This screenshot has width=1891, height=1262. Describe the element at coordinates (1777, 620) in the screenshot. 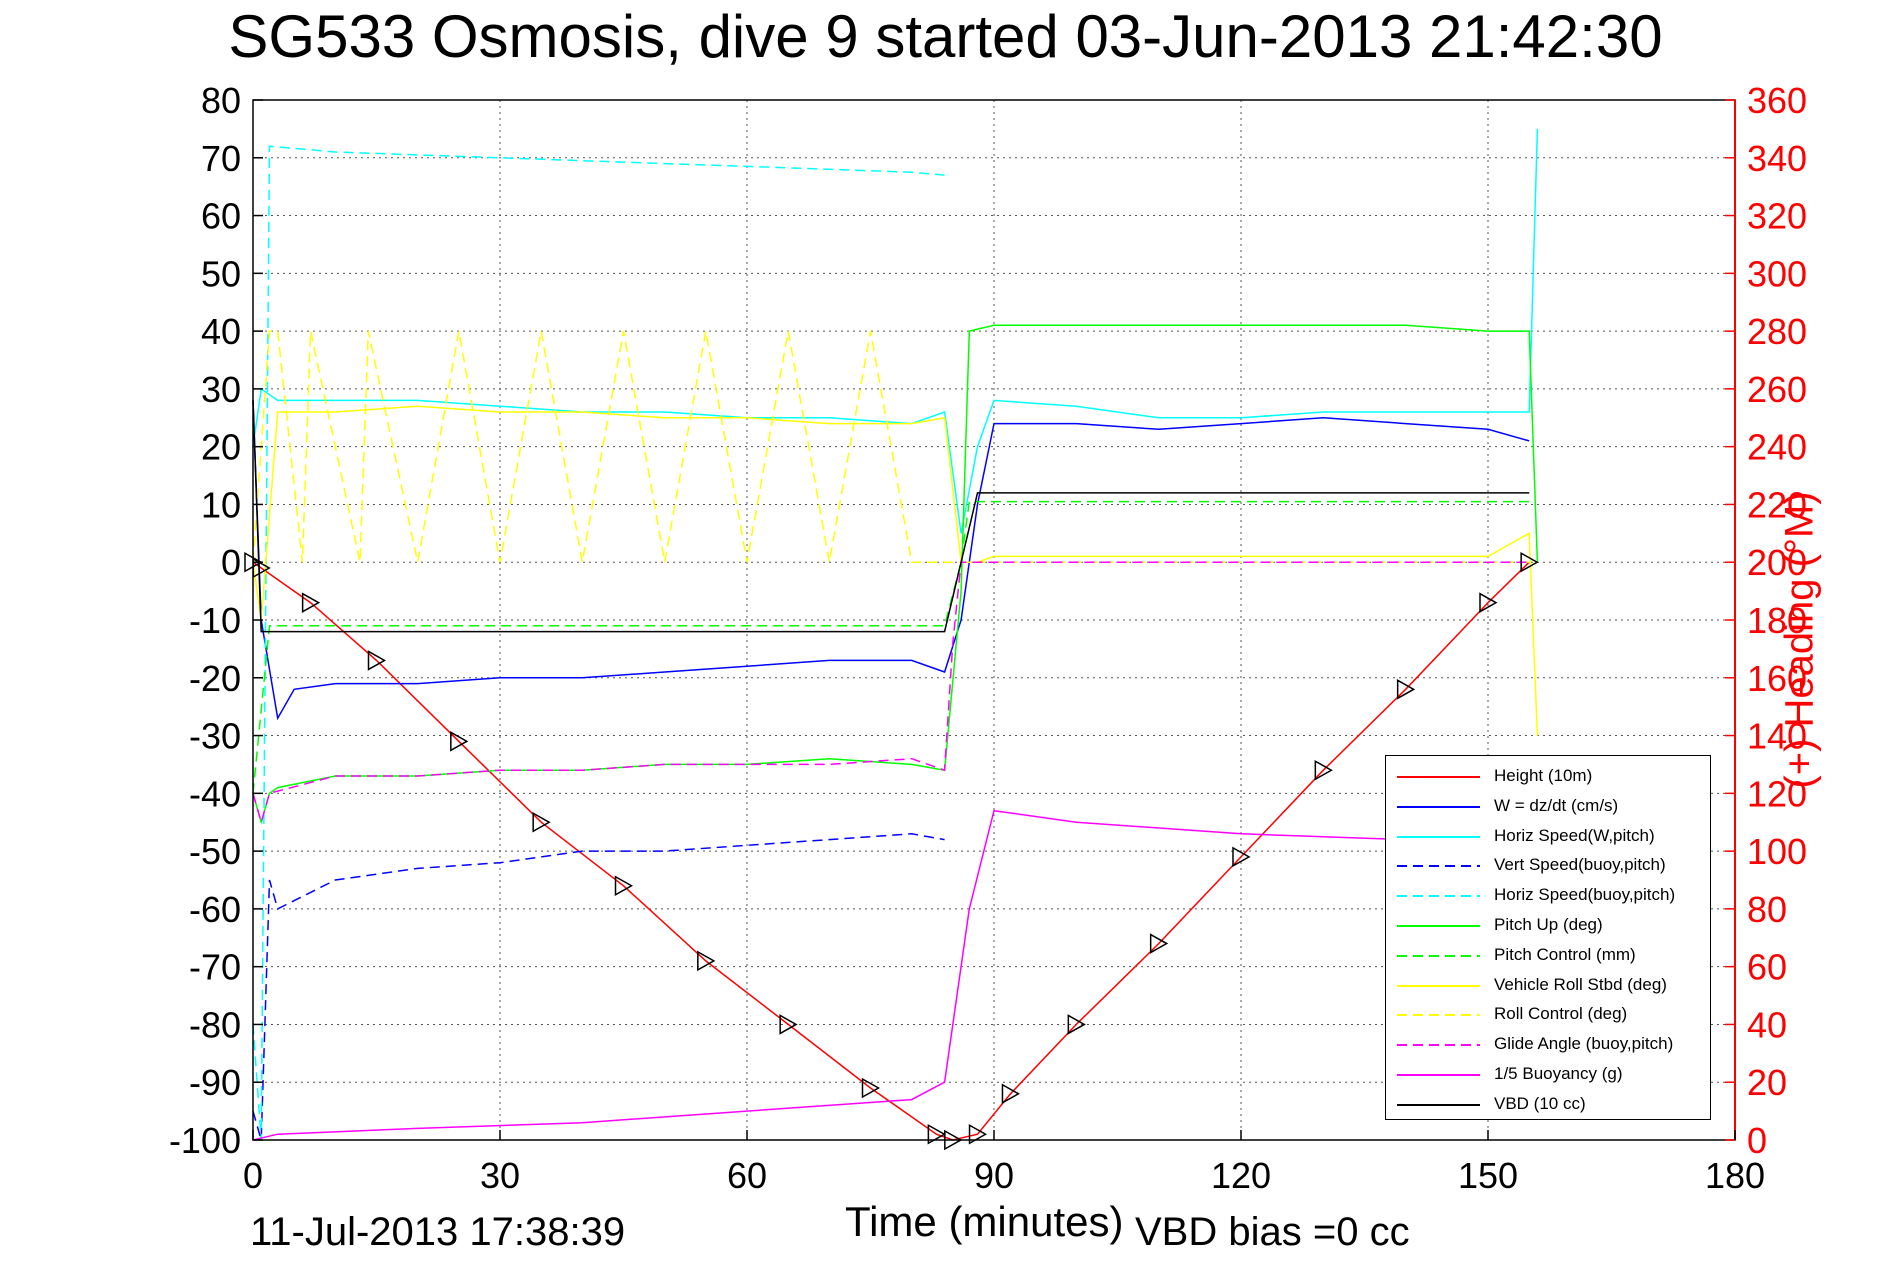

I see `y2-tick-label: 180` at that location.